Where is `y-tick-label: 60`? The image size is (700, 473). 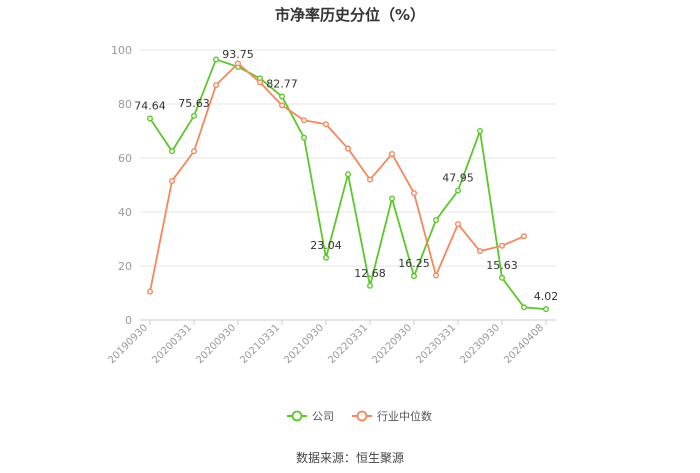 y-tick-label: 60 is located at coordinates (125, 158).